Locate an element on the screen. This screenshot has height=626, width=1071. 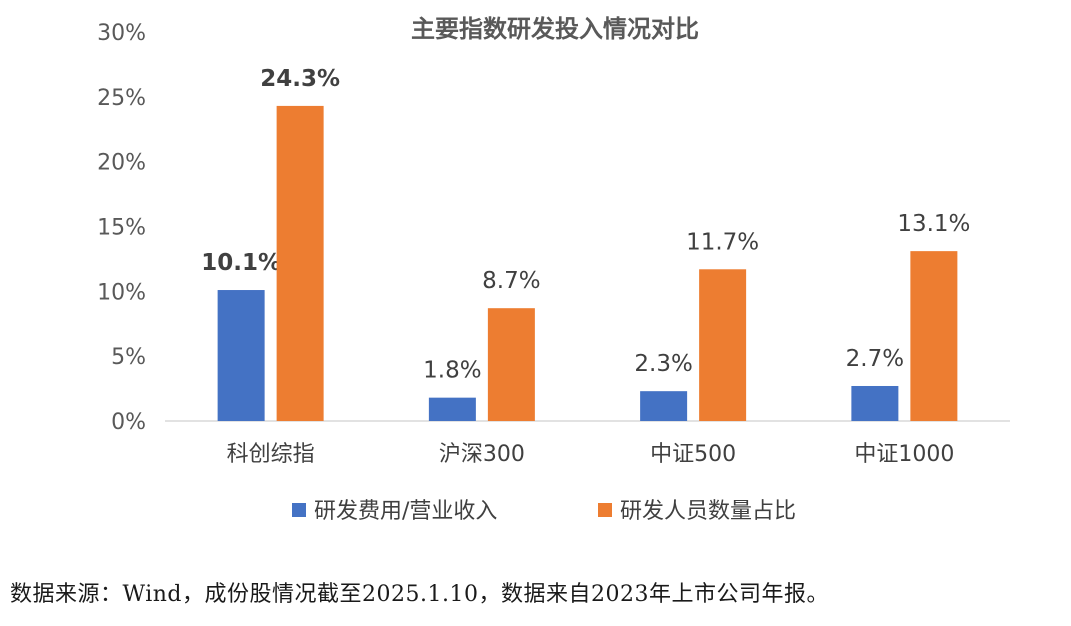
x-tick-label: 科创综指 is located at coordinates (271, 454).